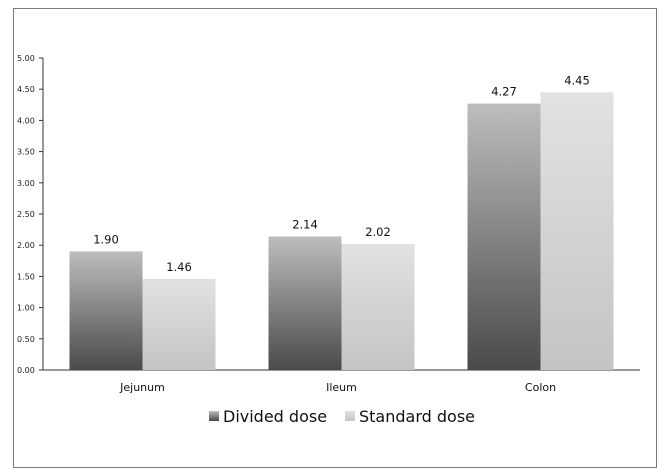 The image size is (659, 470). What do you see at coordinates (26, 370) in the screenshot?
I see `y-tick-label: 0.00` at bounding box center [26, 370].